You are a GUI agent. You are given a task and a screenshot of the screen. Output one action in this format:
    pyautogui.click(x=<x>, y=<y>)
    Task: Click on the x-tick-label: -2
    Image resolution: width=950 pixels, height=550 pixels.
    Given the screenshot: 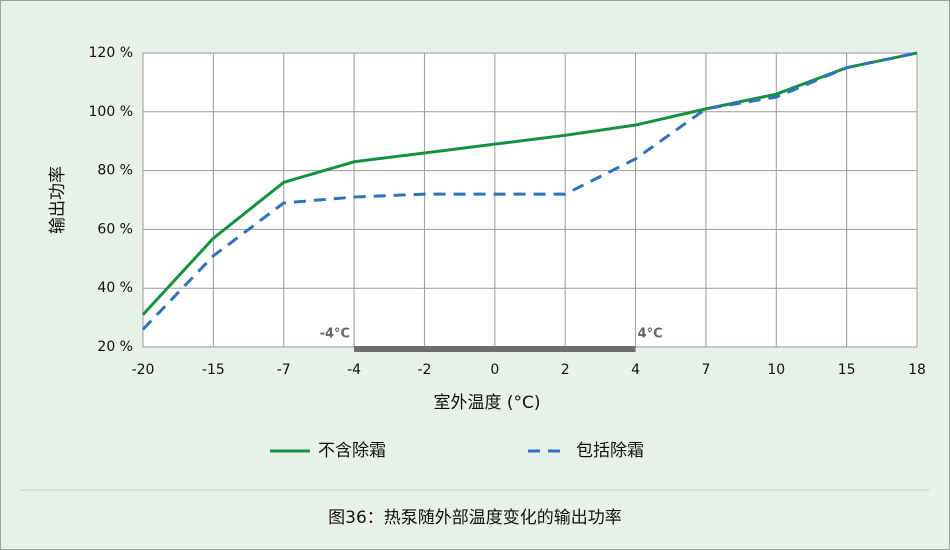 What is the action you would take?
    pyautogui.click(x=424, y=370)
    